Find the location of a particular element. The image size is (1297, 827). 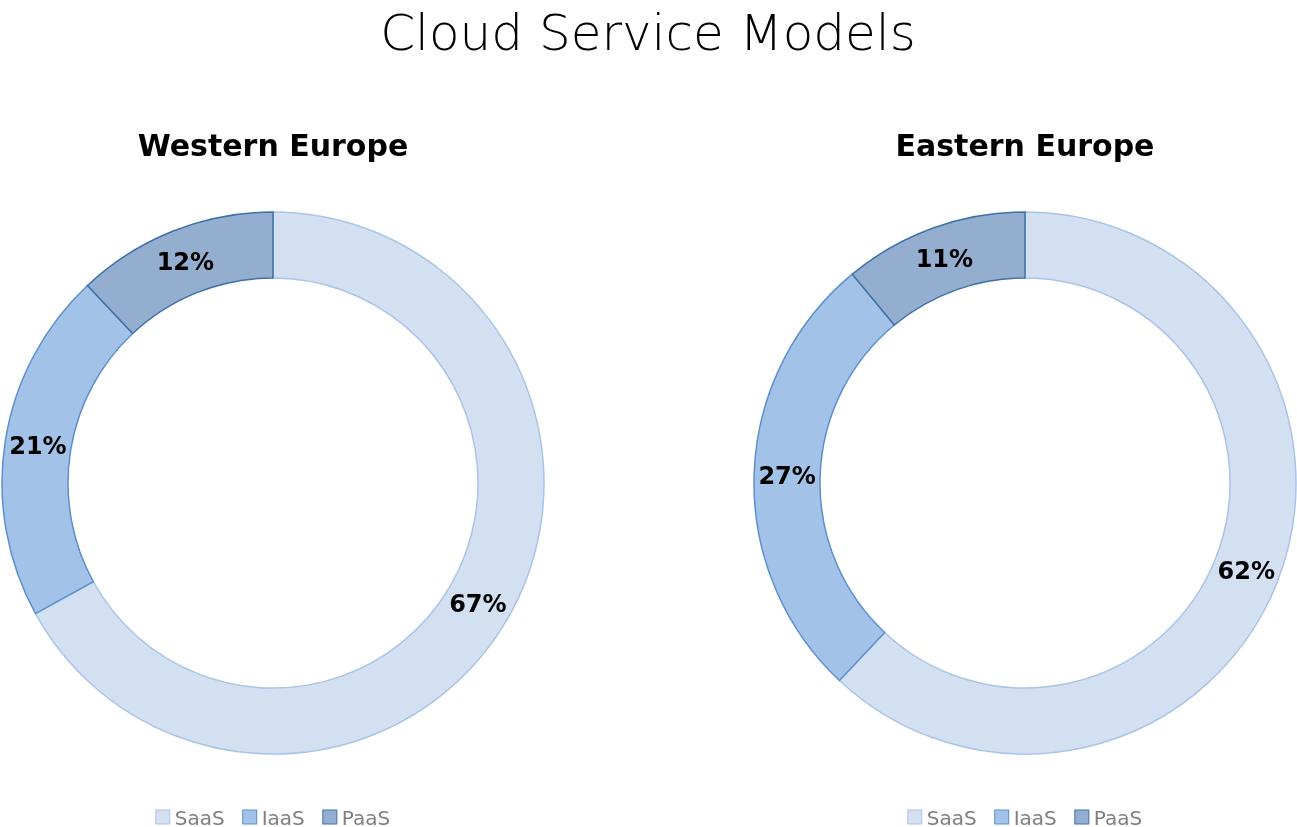

data-label: 21% is located at coordinates (38, 445).